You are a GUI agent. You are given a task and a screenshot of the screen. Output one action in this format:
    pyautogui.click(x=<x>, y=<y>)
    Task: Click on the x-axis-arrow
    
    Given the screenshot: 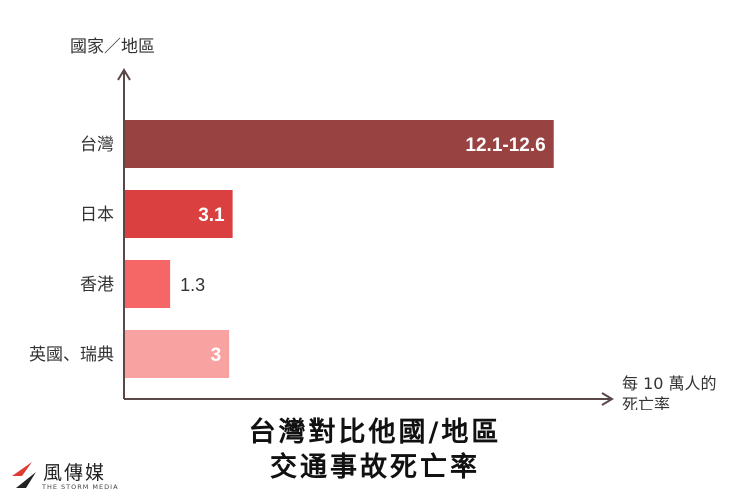 What is the action you would take?
    pyautogui.click(x=607, y=399)
    